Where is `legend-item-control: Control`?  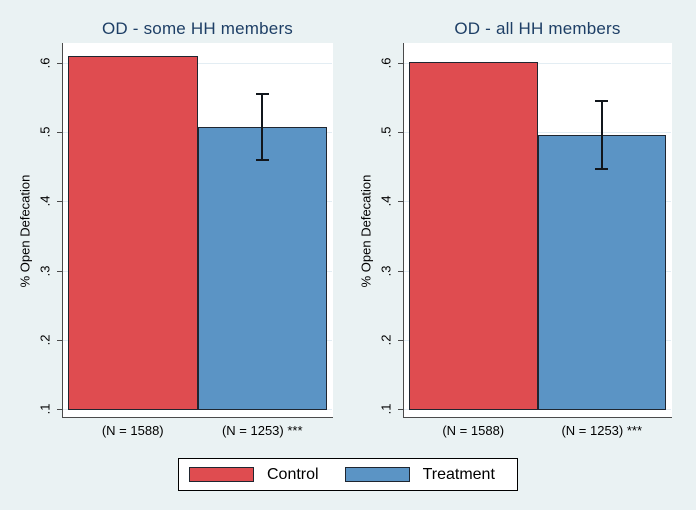 legend-item-control: Control is located at coordinates (254, 475).